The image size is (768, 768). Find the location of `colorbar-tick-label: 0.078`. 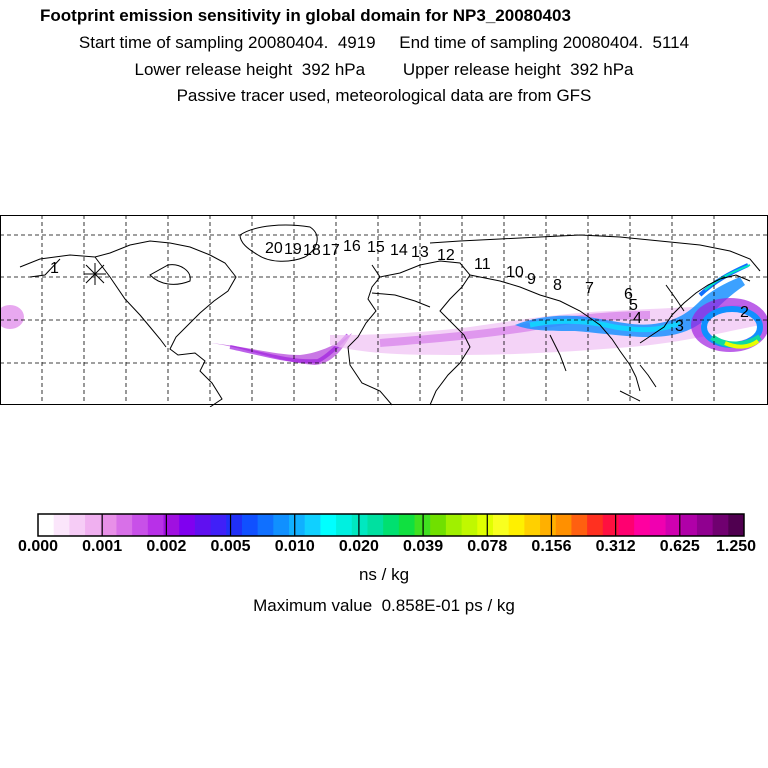

colorbar-tick-label: 0.078 is located at coordinates (487, 546).